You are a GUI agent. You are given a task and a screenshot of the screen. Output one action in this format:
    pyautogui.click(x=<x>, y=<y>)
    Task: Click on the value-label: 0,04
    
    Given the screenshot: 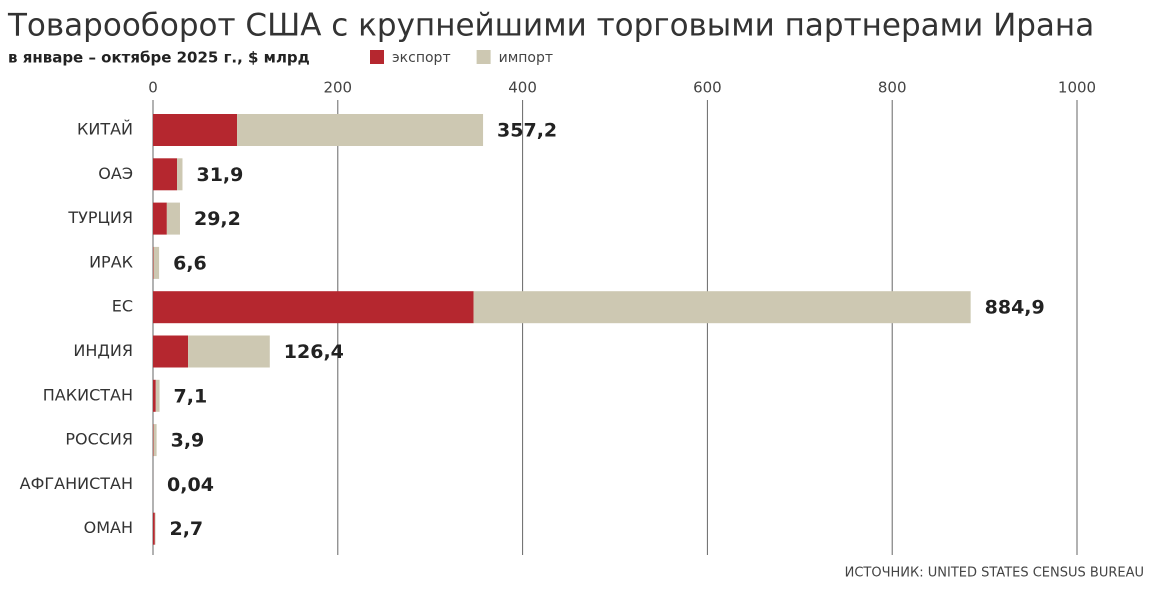 What is the action you would take?
    pyautogui.click(x=190, y=485)
    